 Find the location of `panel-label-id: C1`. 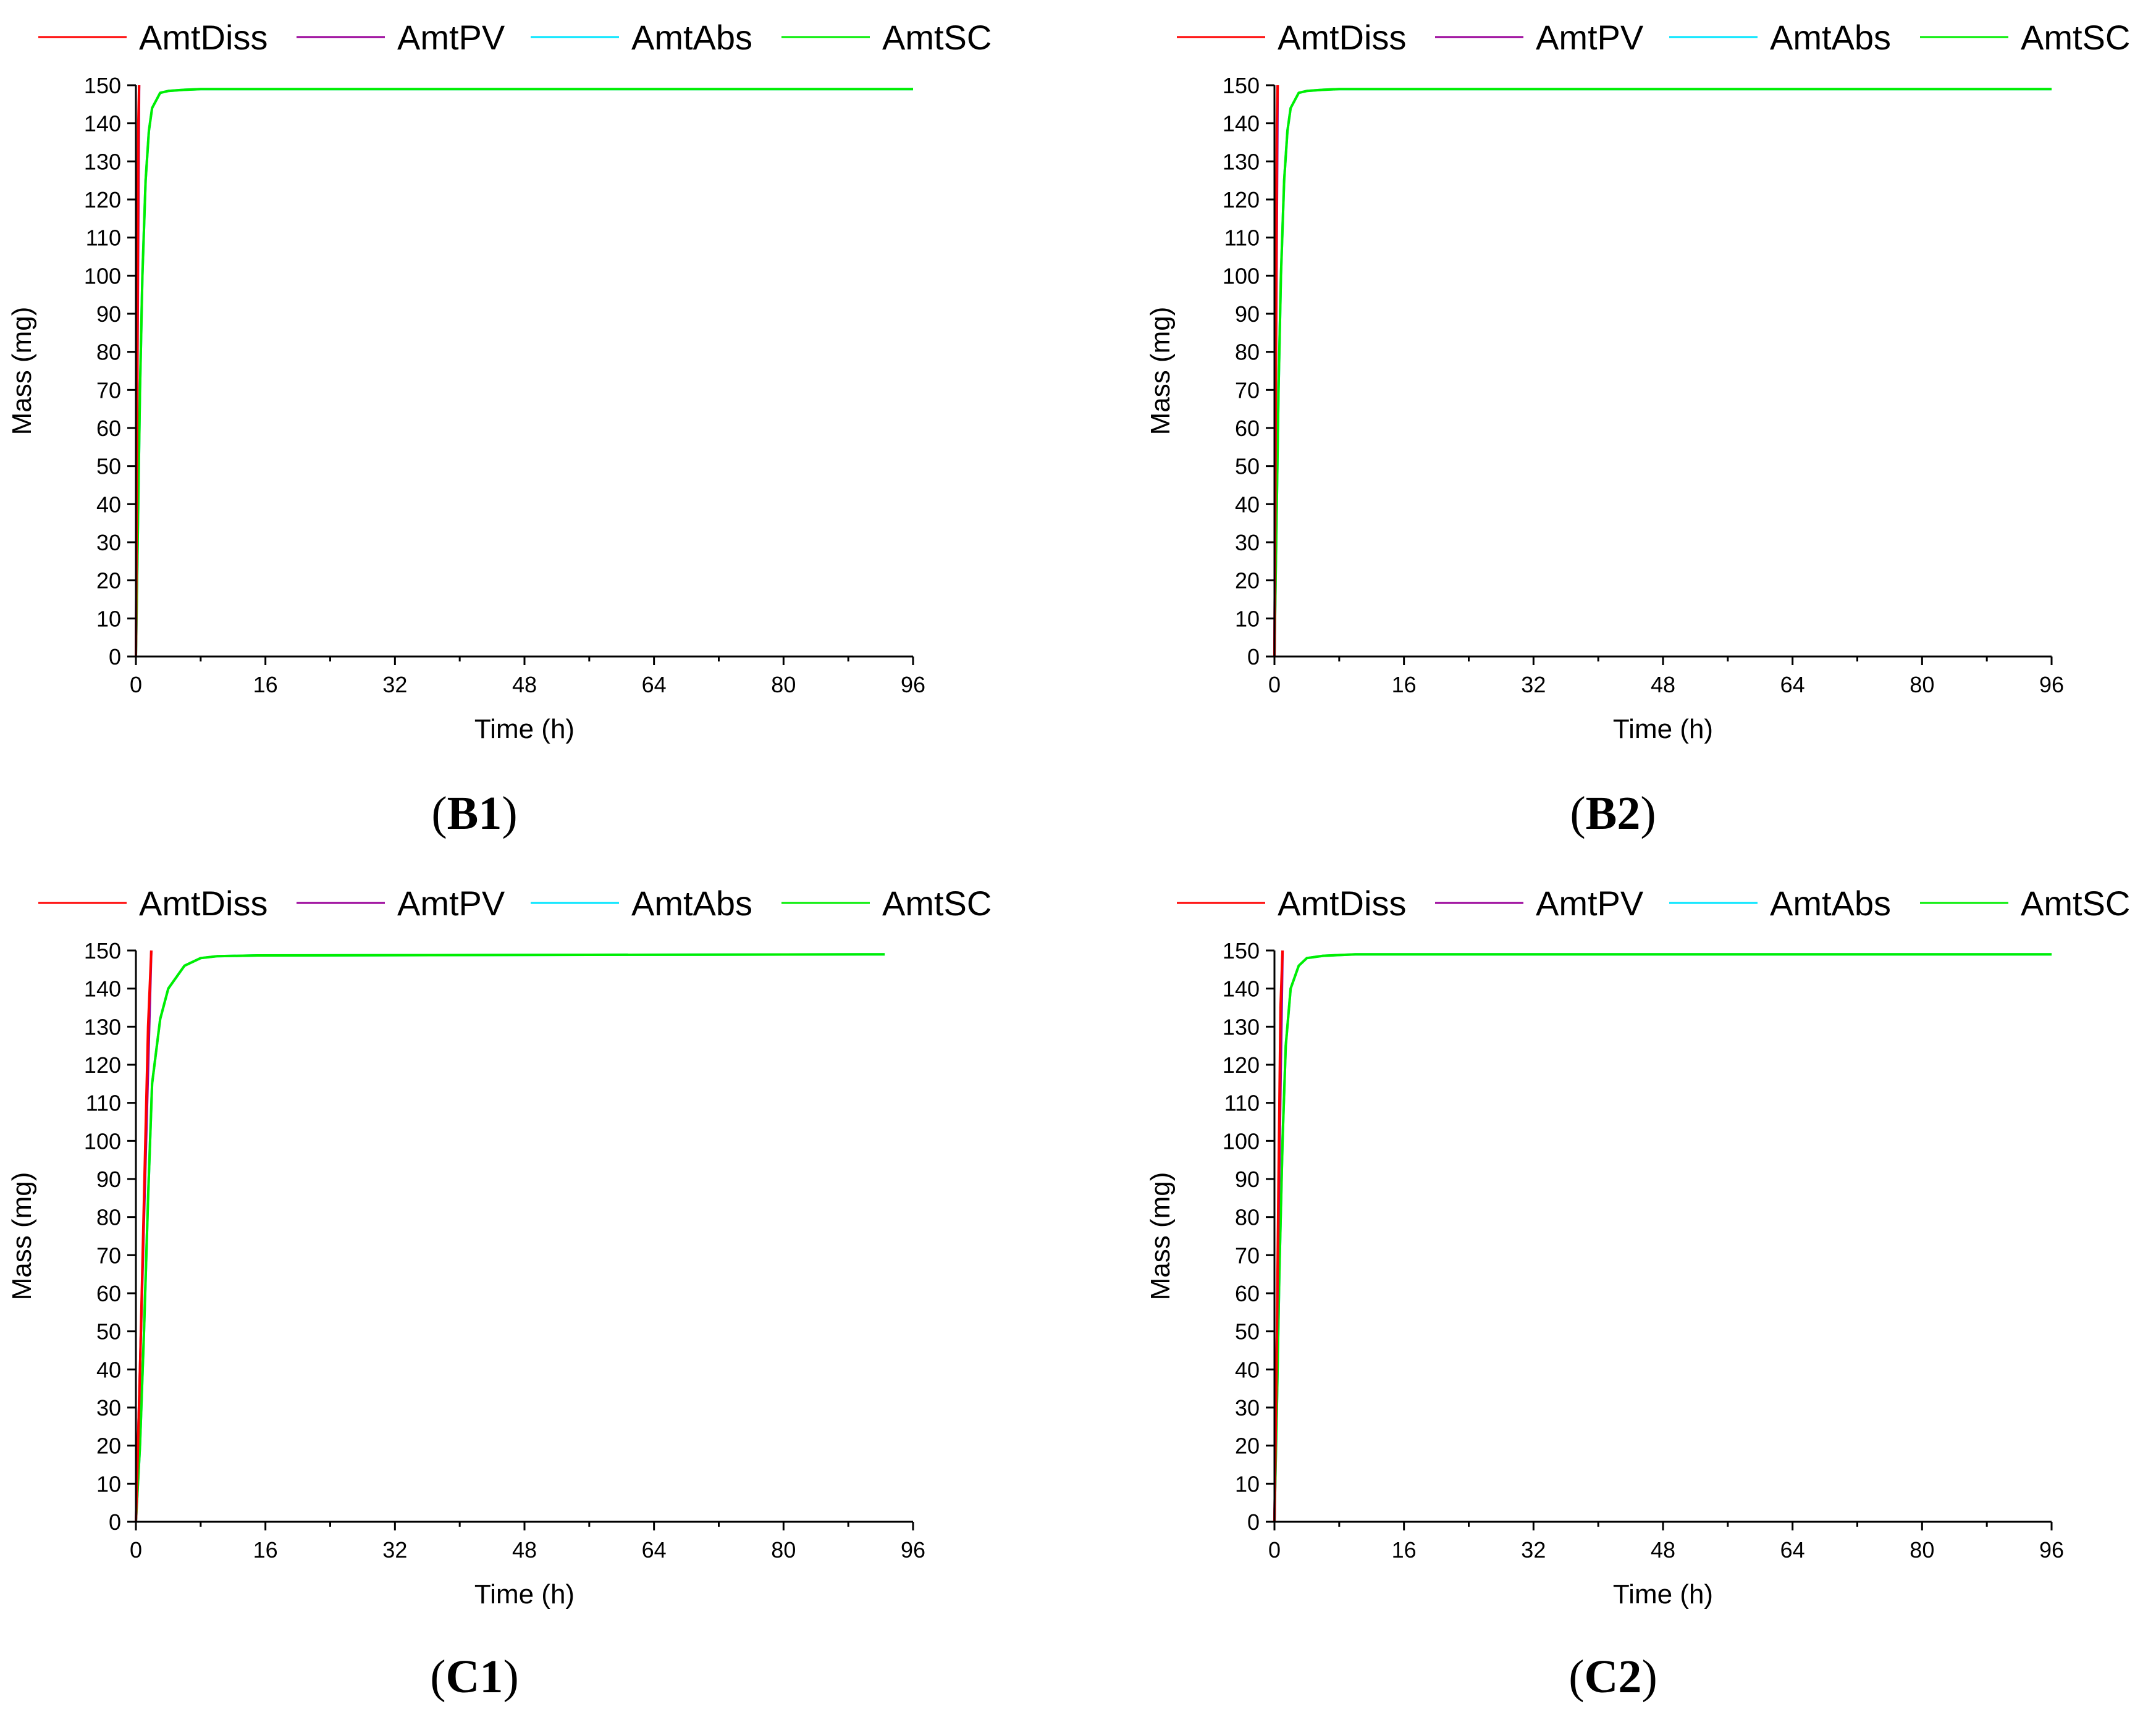

panel-label-id: C1 is located at coordinates (474, 1677).